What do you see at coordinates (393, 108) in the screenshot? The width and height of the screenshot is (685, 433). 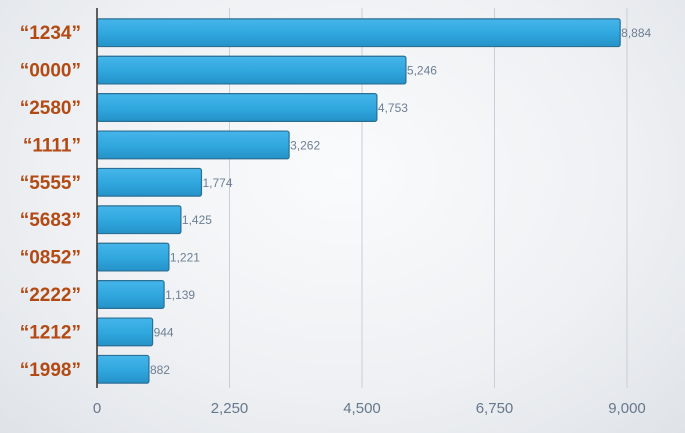 I see `value-label-2: 4,753` at bounding box center [393, 108].